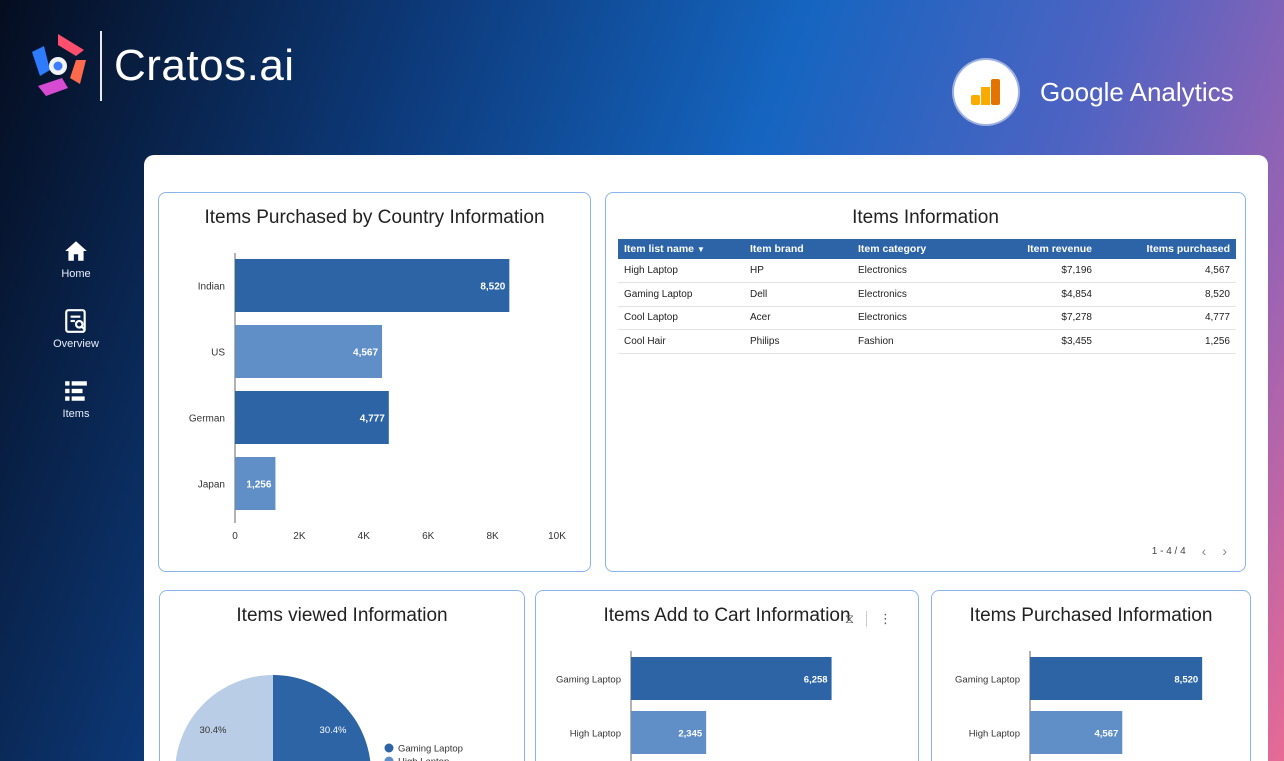  I want to click on cell-items-purchased: 4,567, so click(1167, 271).